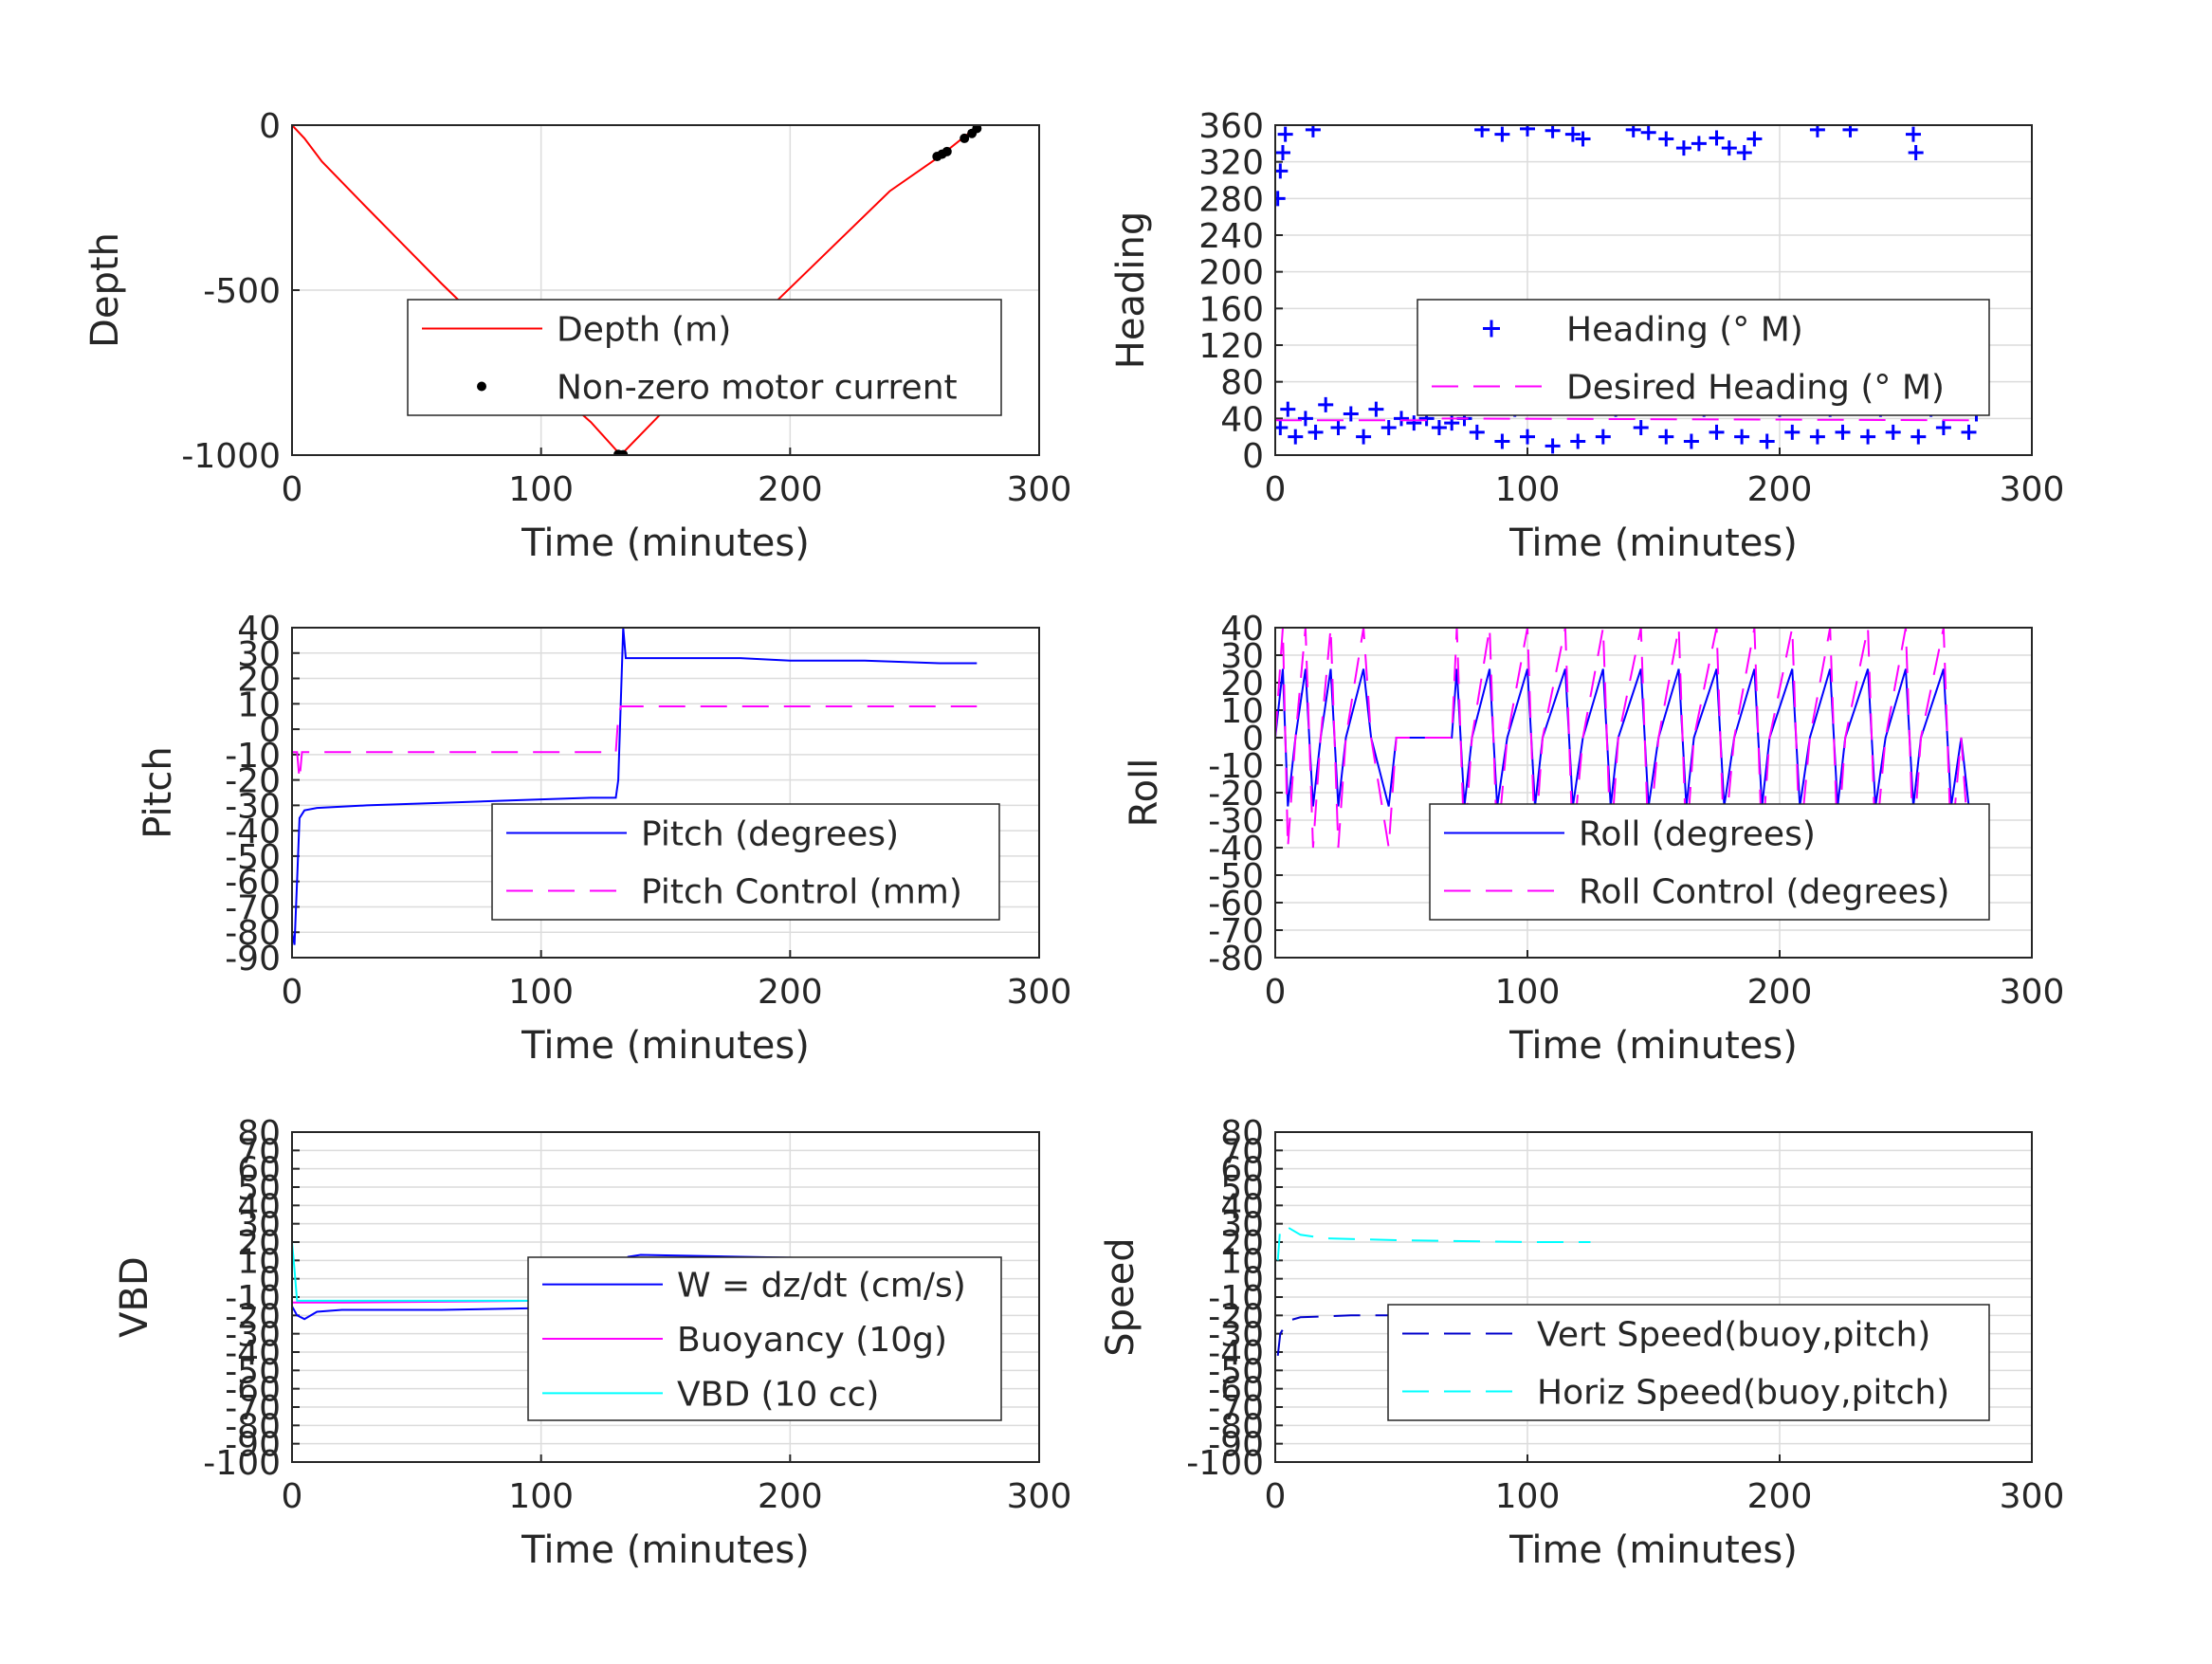 Image resolution: width=2212 pixels, height=1664 pixels. What do you see at coordinates (1684, 330) in the screenshot?
I see `legend-heading-m-label: Heading (° M)` at bounding box center [1684, 330].